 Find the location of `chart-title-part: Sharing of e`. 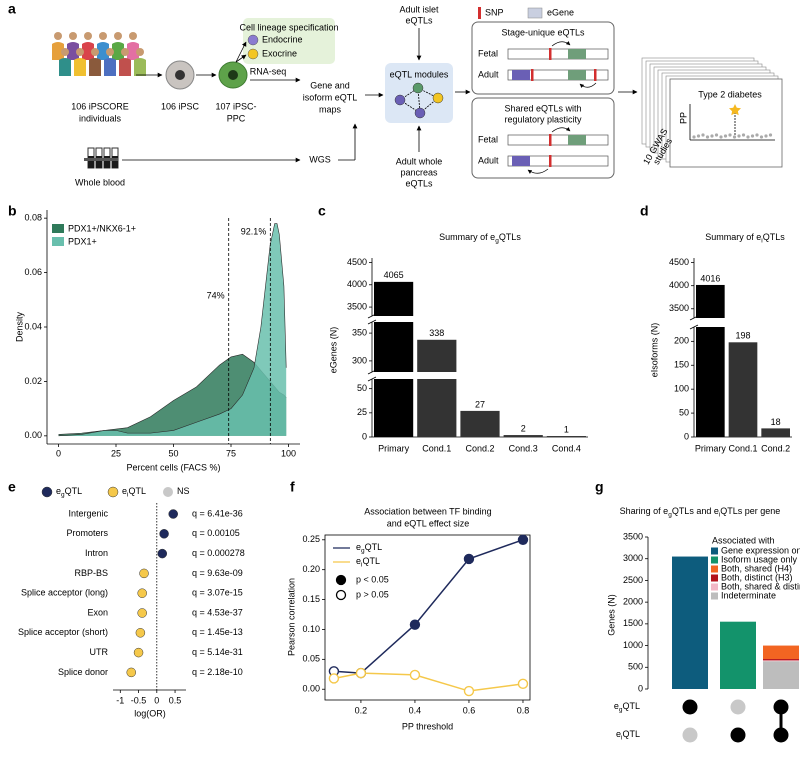

chart-title-part: Sharing of e is located at coordinates (644, 511).